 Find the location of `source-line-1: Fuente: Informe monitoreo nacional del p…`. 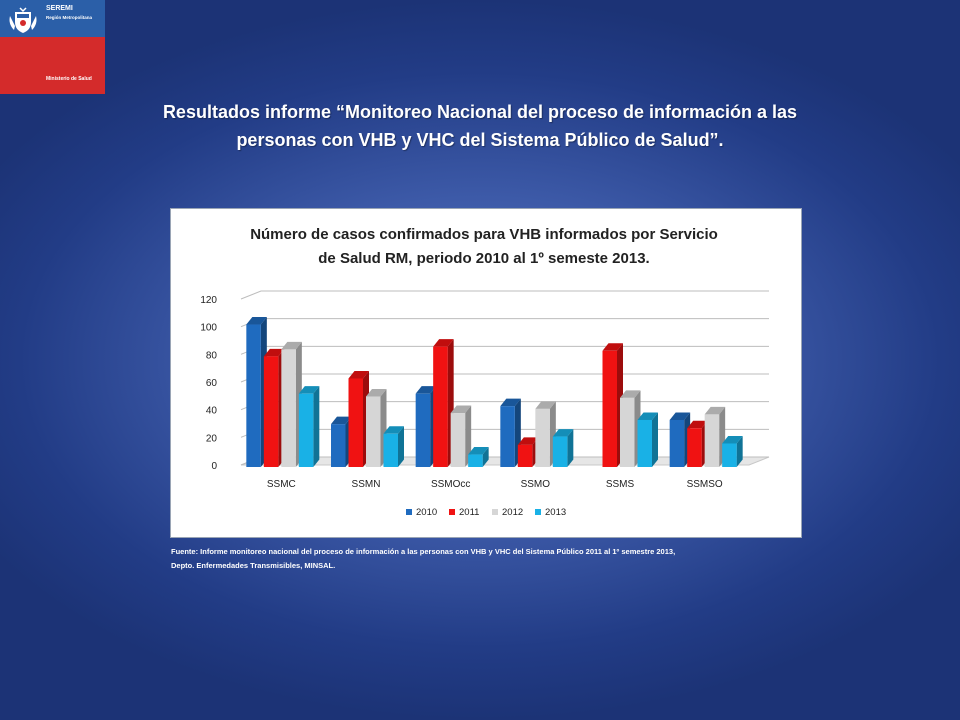

source-line-1: Fuente: Informe monitoreo nacional del p… is located at coordinates (423, 551).